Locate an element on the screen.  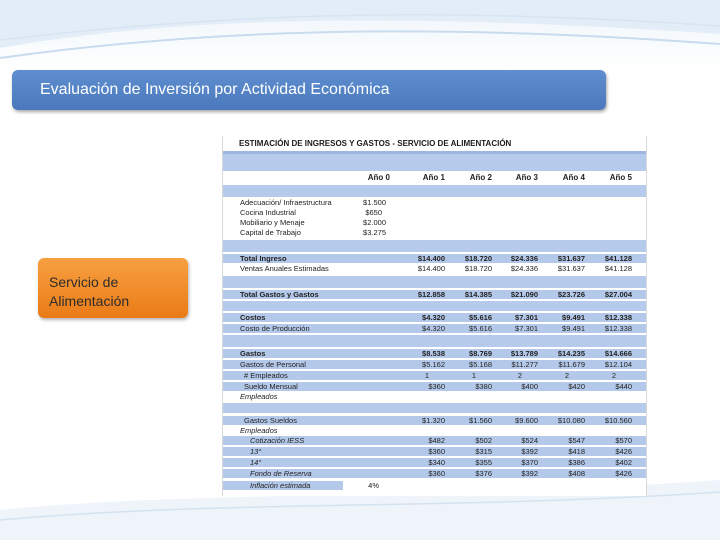
header-year-4: Año 4 is located at coordinates (573, 177).